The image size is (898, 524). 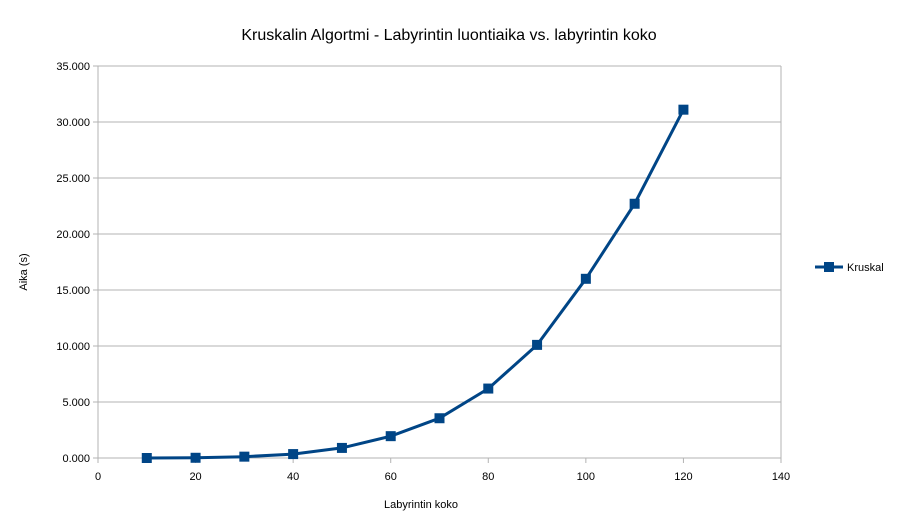 What do you see at coordinates (73, 235) in the screenshot?
I see `y-tick-label: 20.000` at bounding box center [73, 235].